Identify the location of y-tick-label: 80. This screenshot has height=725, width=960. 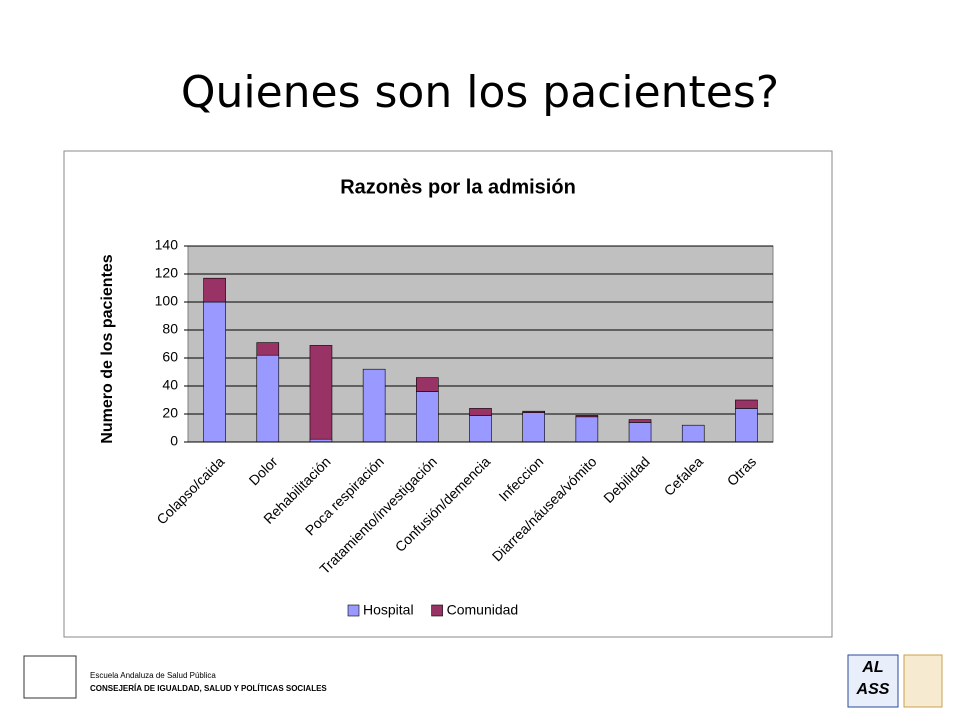
(170, 329).